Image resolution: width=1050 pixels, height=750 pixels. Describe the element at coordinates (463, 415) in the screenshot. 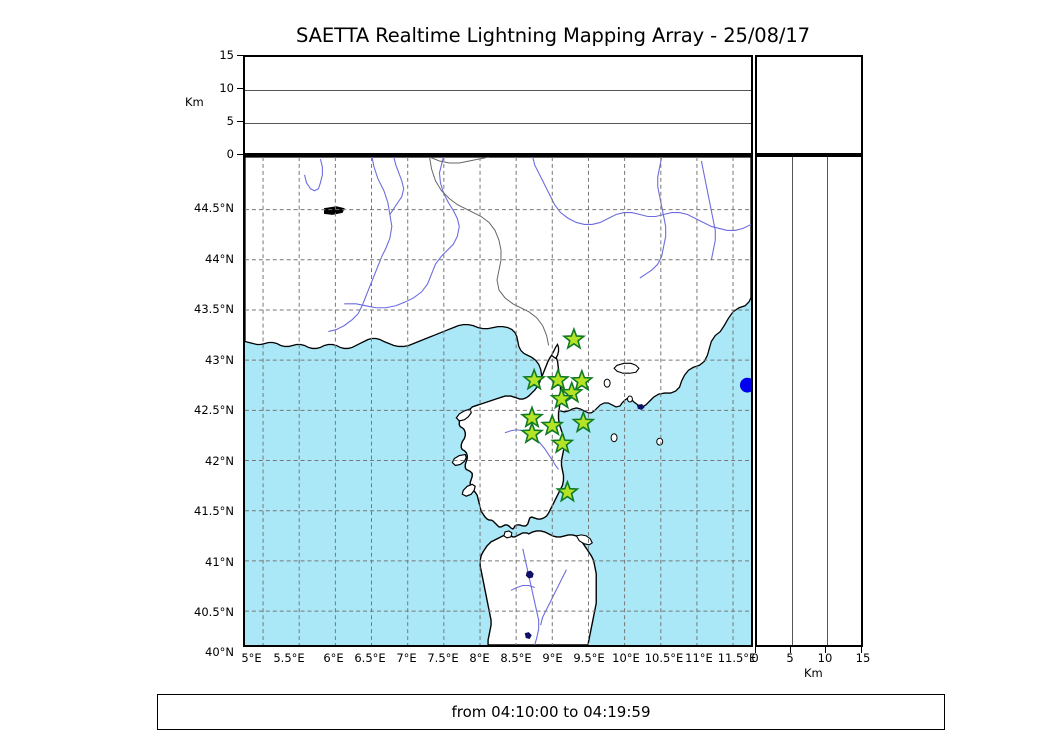

I see `coastline-corsica-west-detail` at that location.